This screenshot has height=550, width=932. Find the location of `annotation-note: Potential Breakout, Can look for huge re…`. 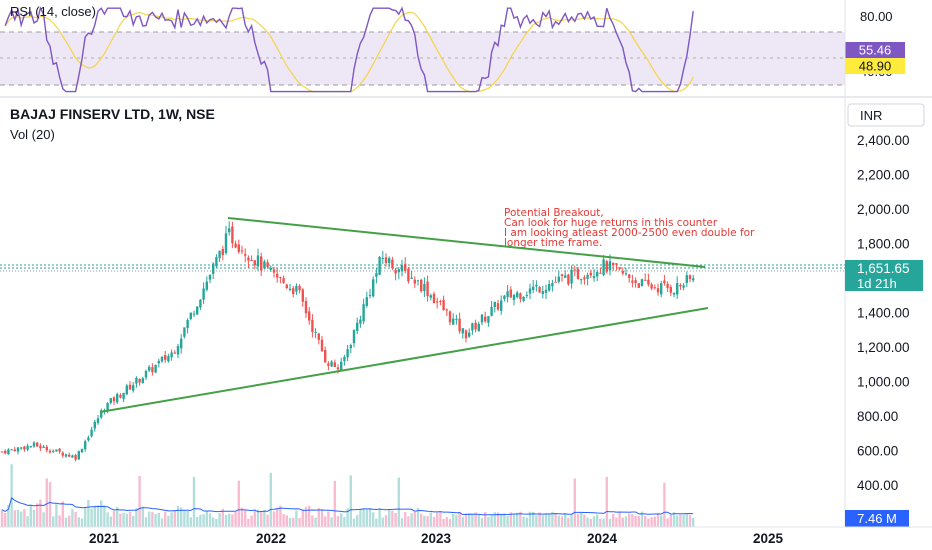

annotation-note: Potential Breakout, Can look for huge re… is located at coordinates (629, 228).